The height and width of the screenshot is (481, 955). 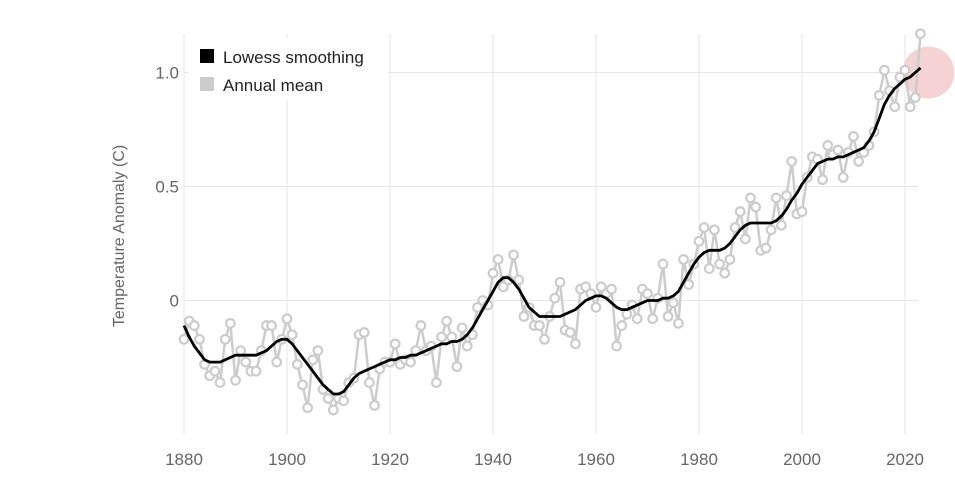 I want to click on annual-mean-point-1961, so click(x=601, y=287).